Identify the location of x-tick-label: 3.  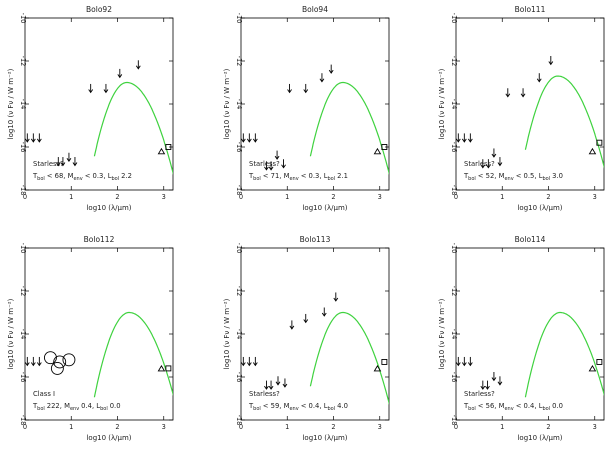
(595, 427).